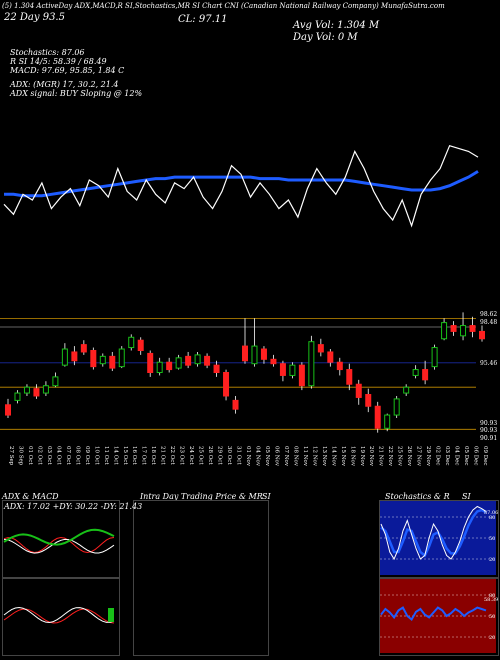 The width and height of the screenshot is (500, 660). What do you see at coordinates (125, 455) in the screenshot?
I see `date-label: 15 Oct` at bounding box center [125, 455].